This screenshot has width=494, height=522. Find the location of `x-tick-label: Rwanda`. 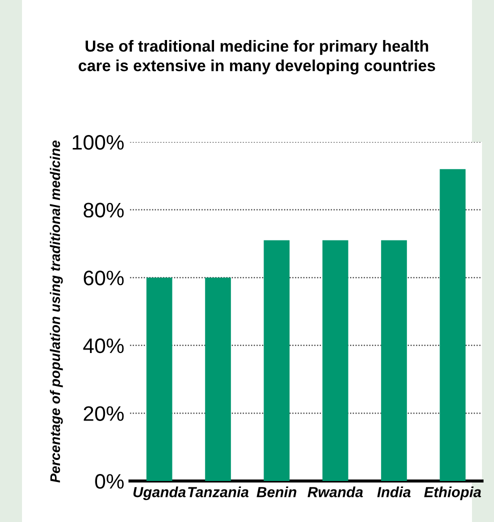

x-tick-label: Rwanda is located at coordinates (335, 492).